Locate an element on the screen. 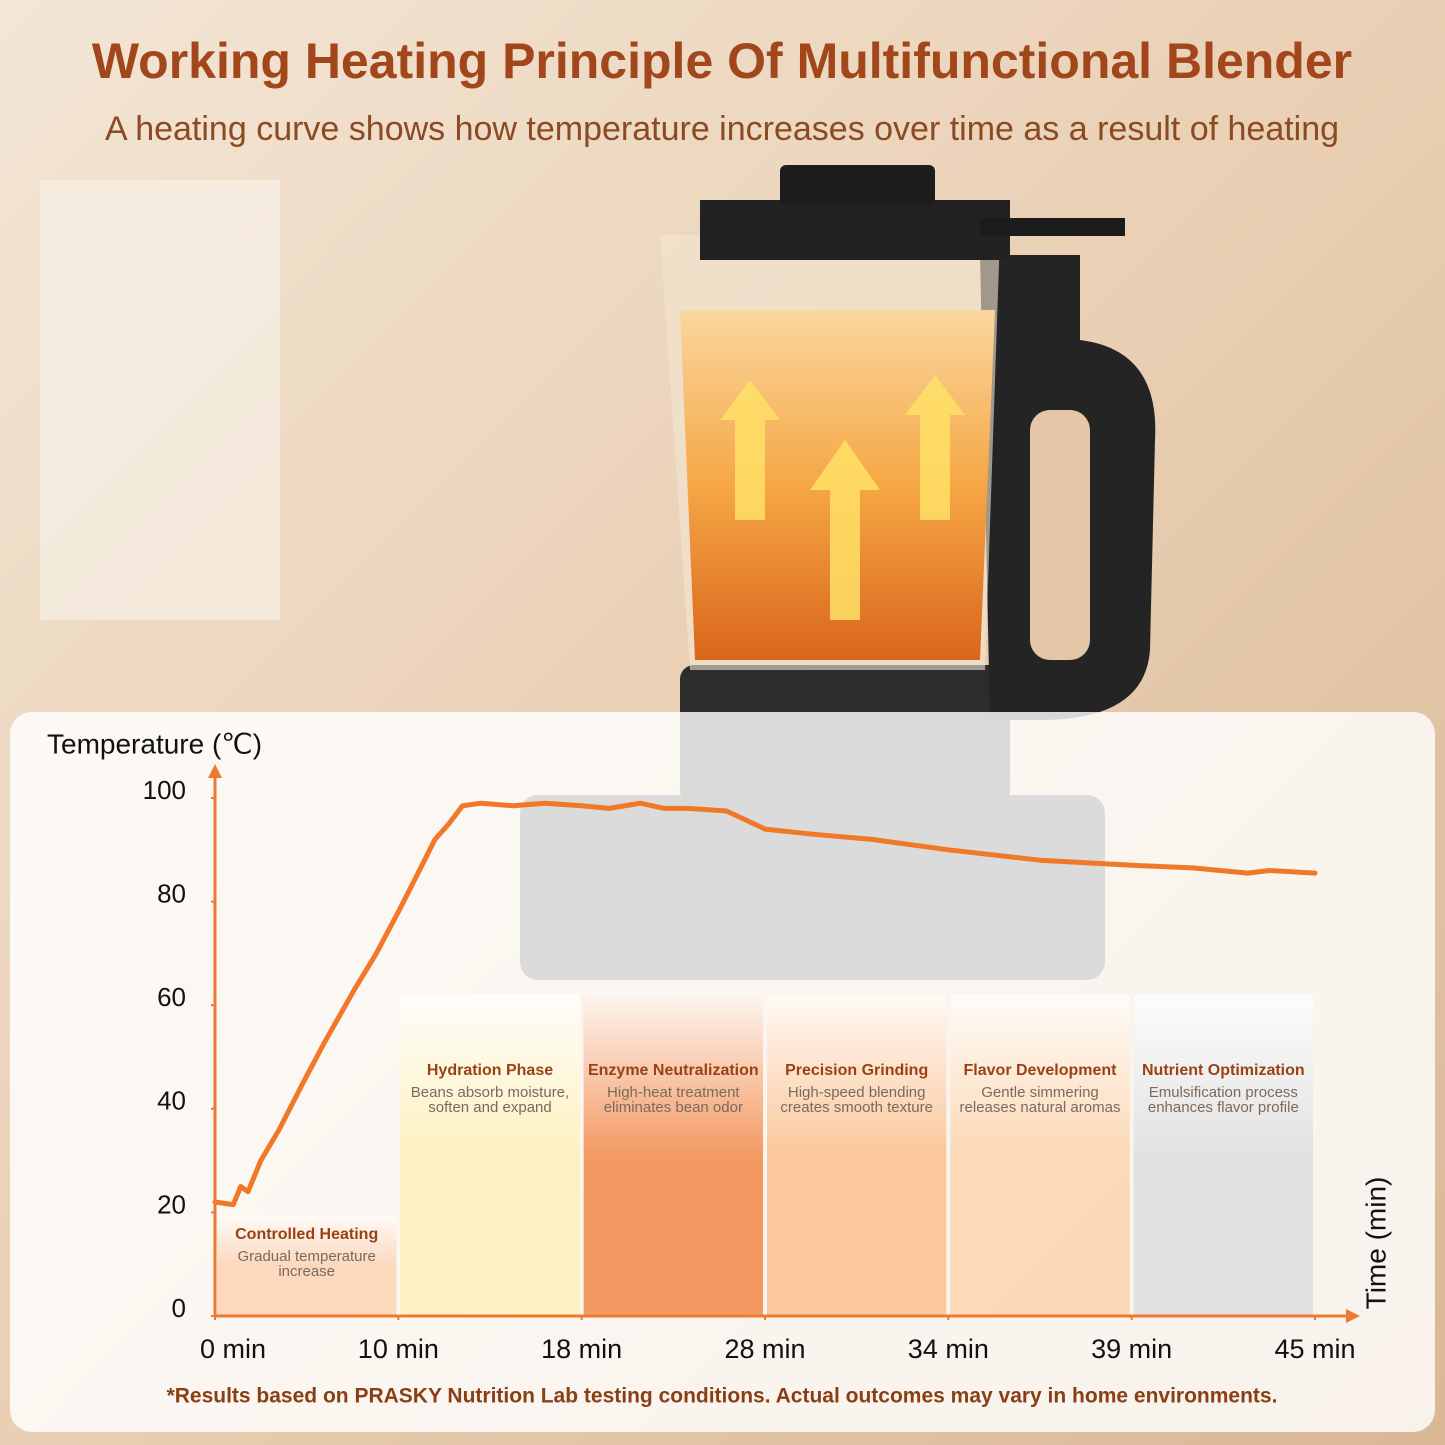 The height and width of the screenshot is (1445, 1445). phase-text: High-speed blending is located at coordinates (857, 1092).